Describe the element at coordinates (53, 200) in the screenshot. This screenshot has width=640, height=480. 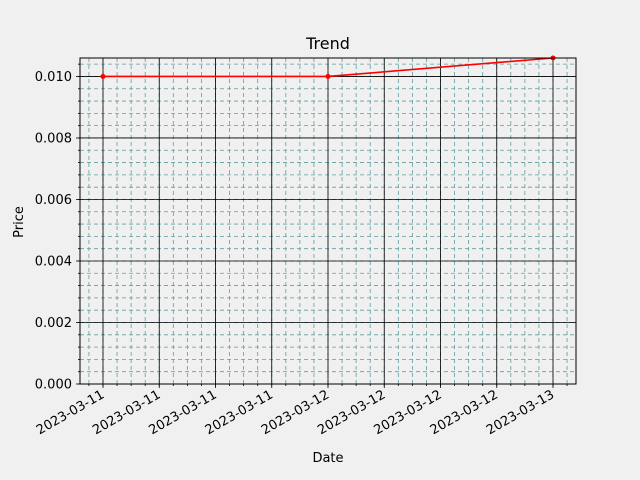
I see `y-tick-label: 0.006` at that location.